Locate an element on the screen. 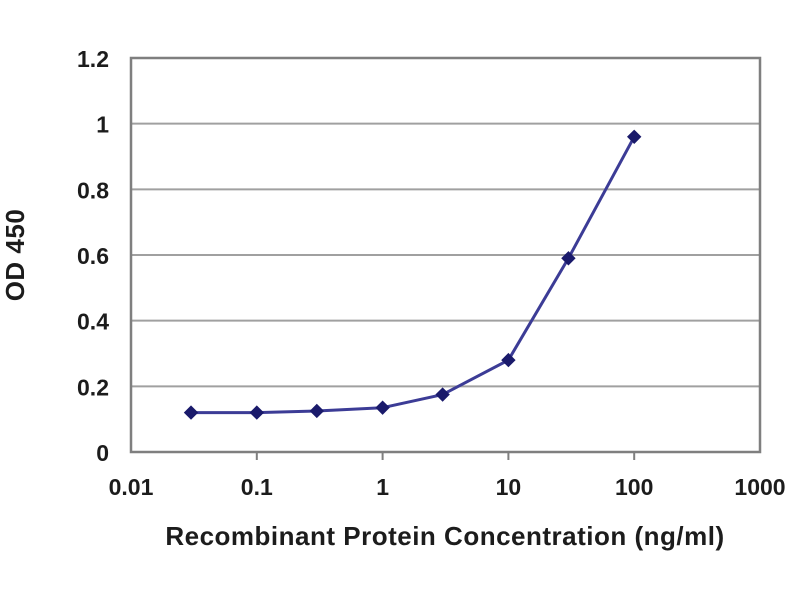 The width and height of the screenshot is (800, 600). x-tick-label: 1000 is located at coordinates (759, 487).